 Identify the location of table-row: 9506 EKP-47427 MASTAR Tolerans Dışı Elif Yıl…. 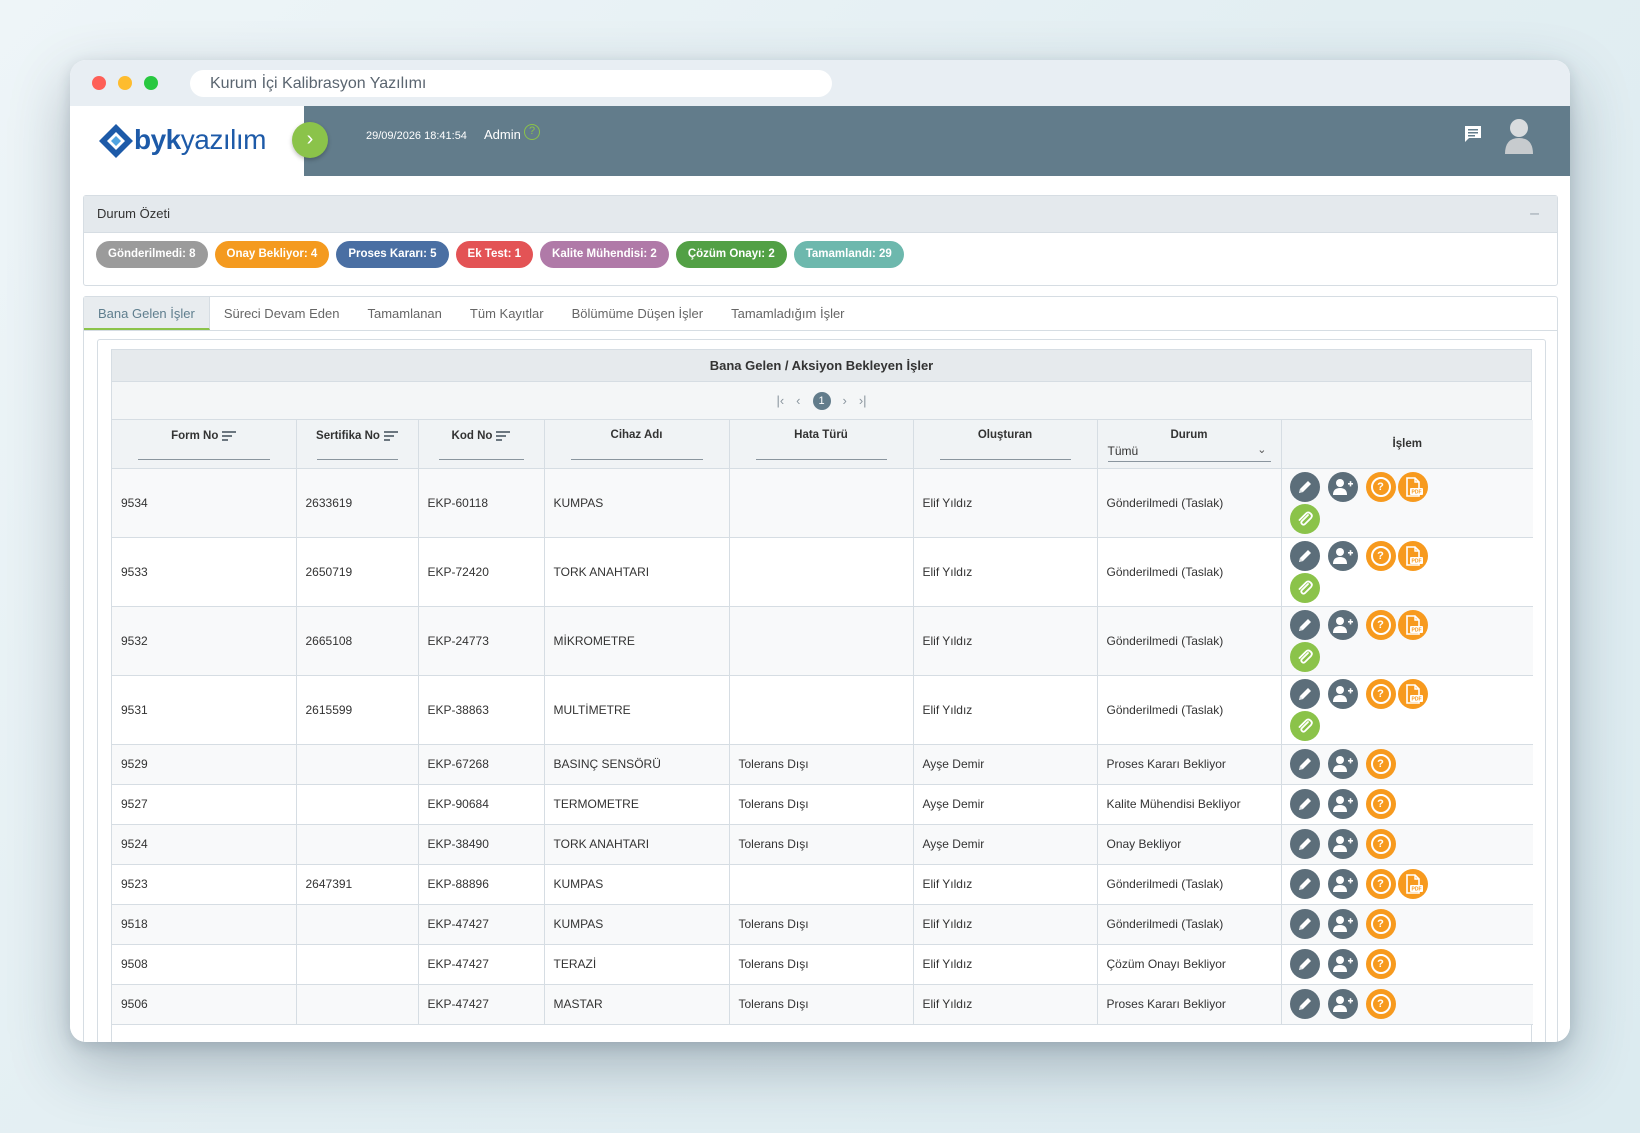
(822, 1004).